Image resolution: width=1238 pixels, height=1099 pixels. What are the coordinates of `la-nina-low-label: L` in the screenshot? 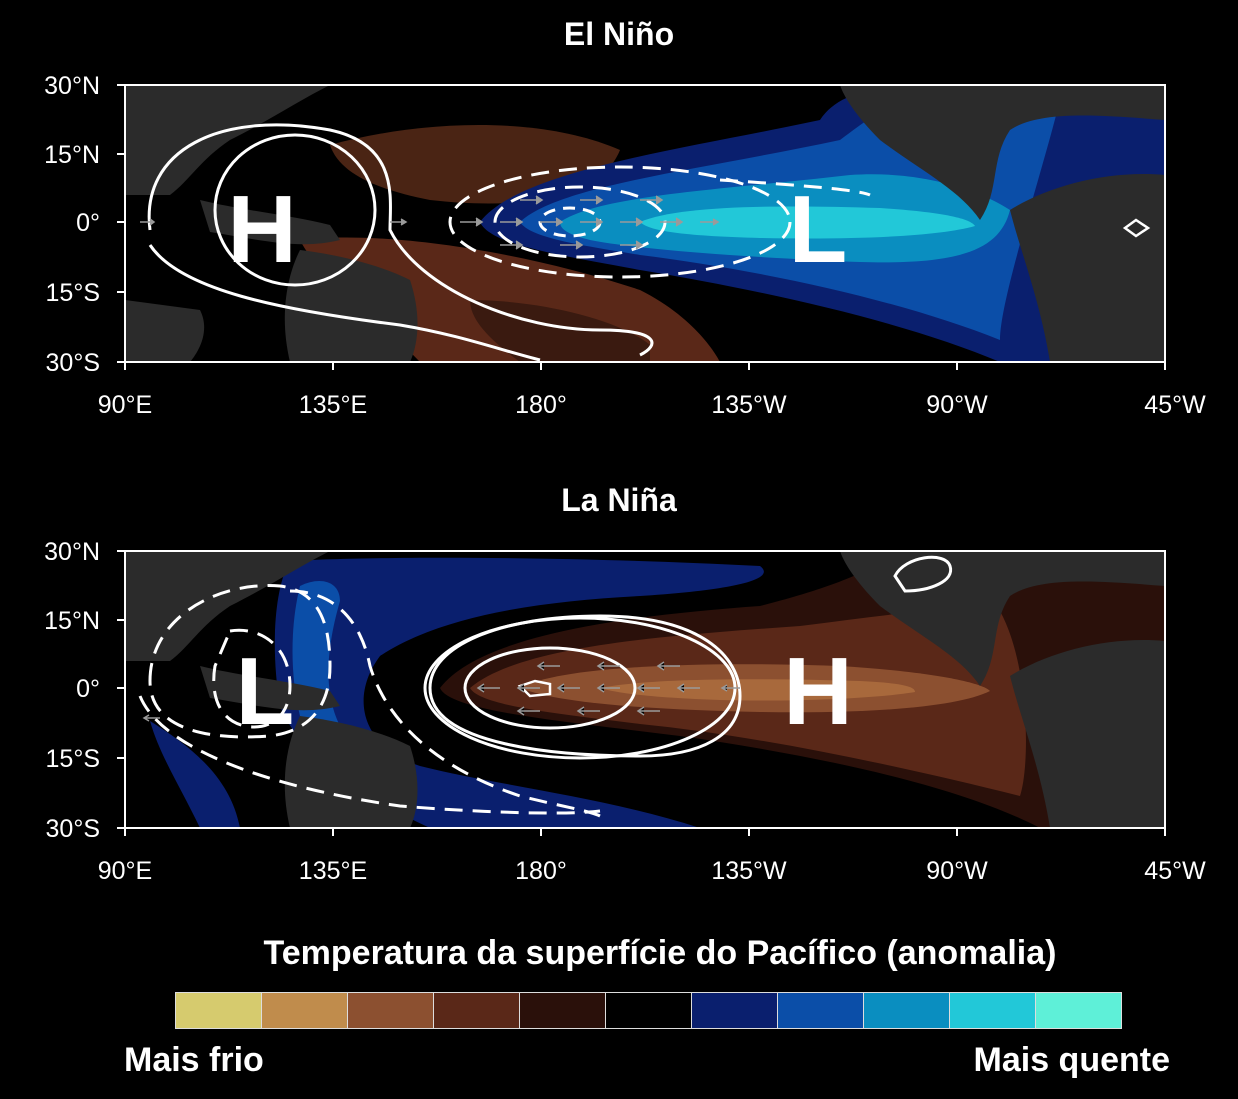 It's located at (265, 691).